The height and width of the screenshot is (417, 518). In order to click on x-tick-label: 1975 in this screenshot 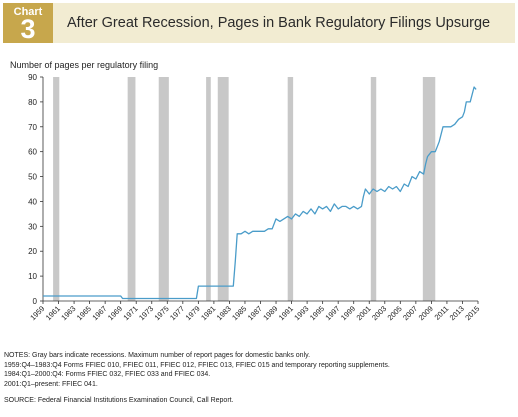, I will do `click(162, 313)`.